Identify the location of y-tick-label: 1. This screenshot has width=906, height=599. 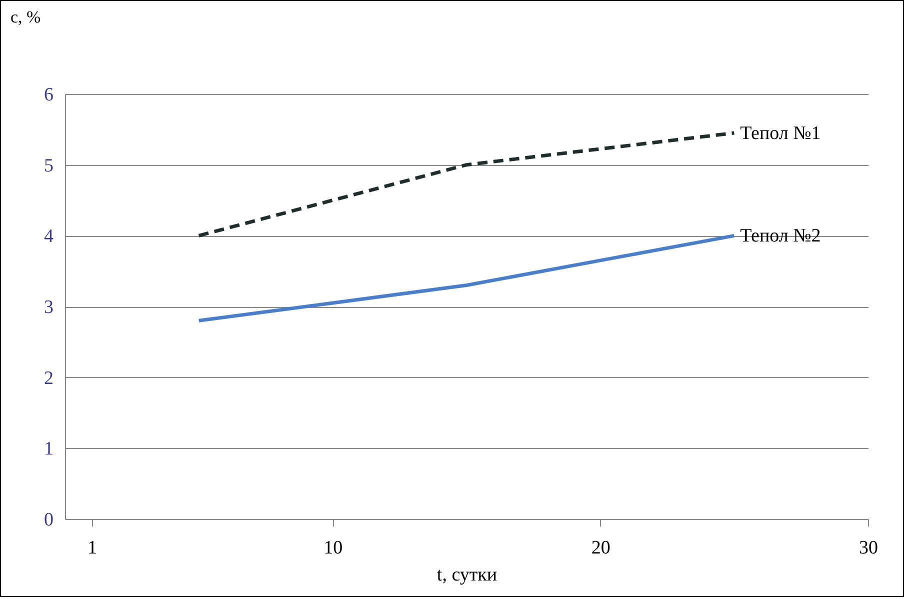
(49, 449).